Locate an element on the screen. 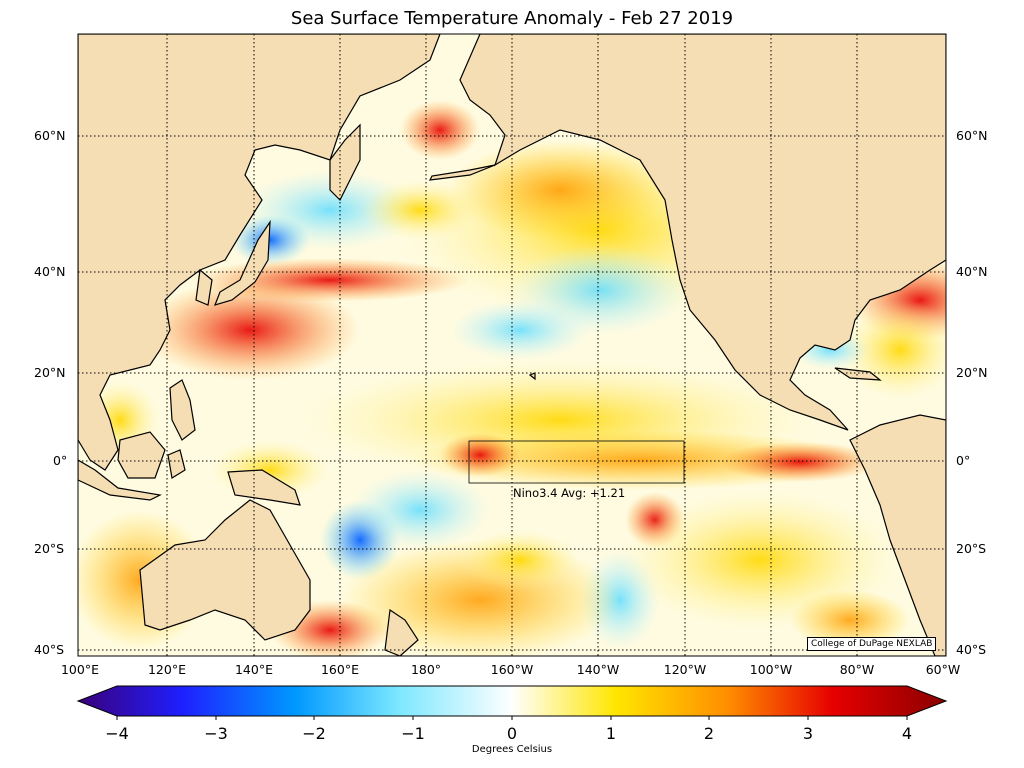  colorbar-tick: −1 is located at coordinates (413, 733).